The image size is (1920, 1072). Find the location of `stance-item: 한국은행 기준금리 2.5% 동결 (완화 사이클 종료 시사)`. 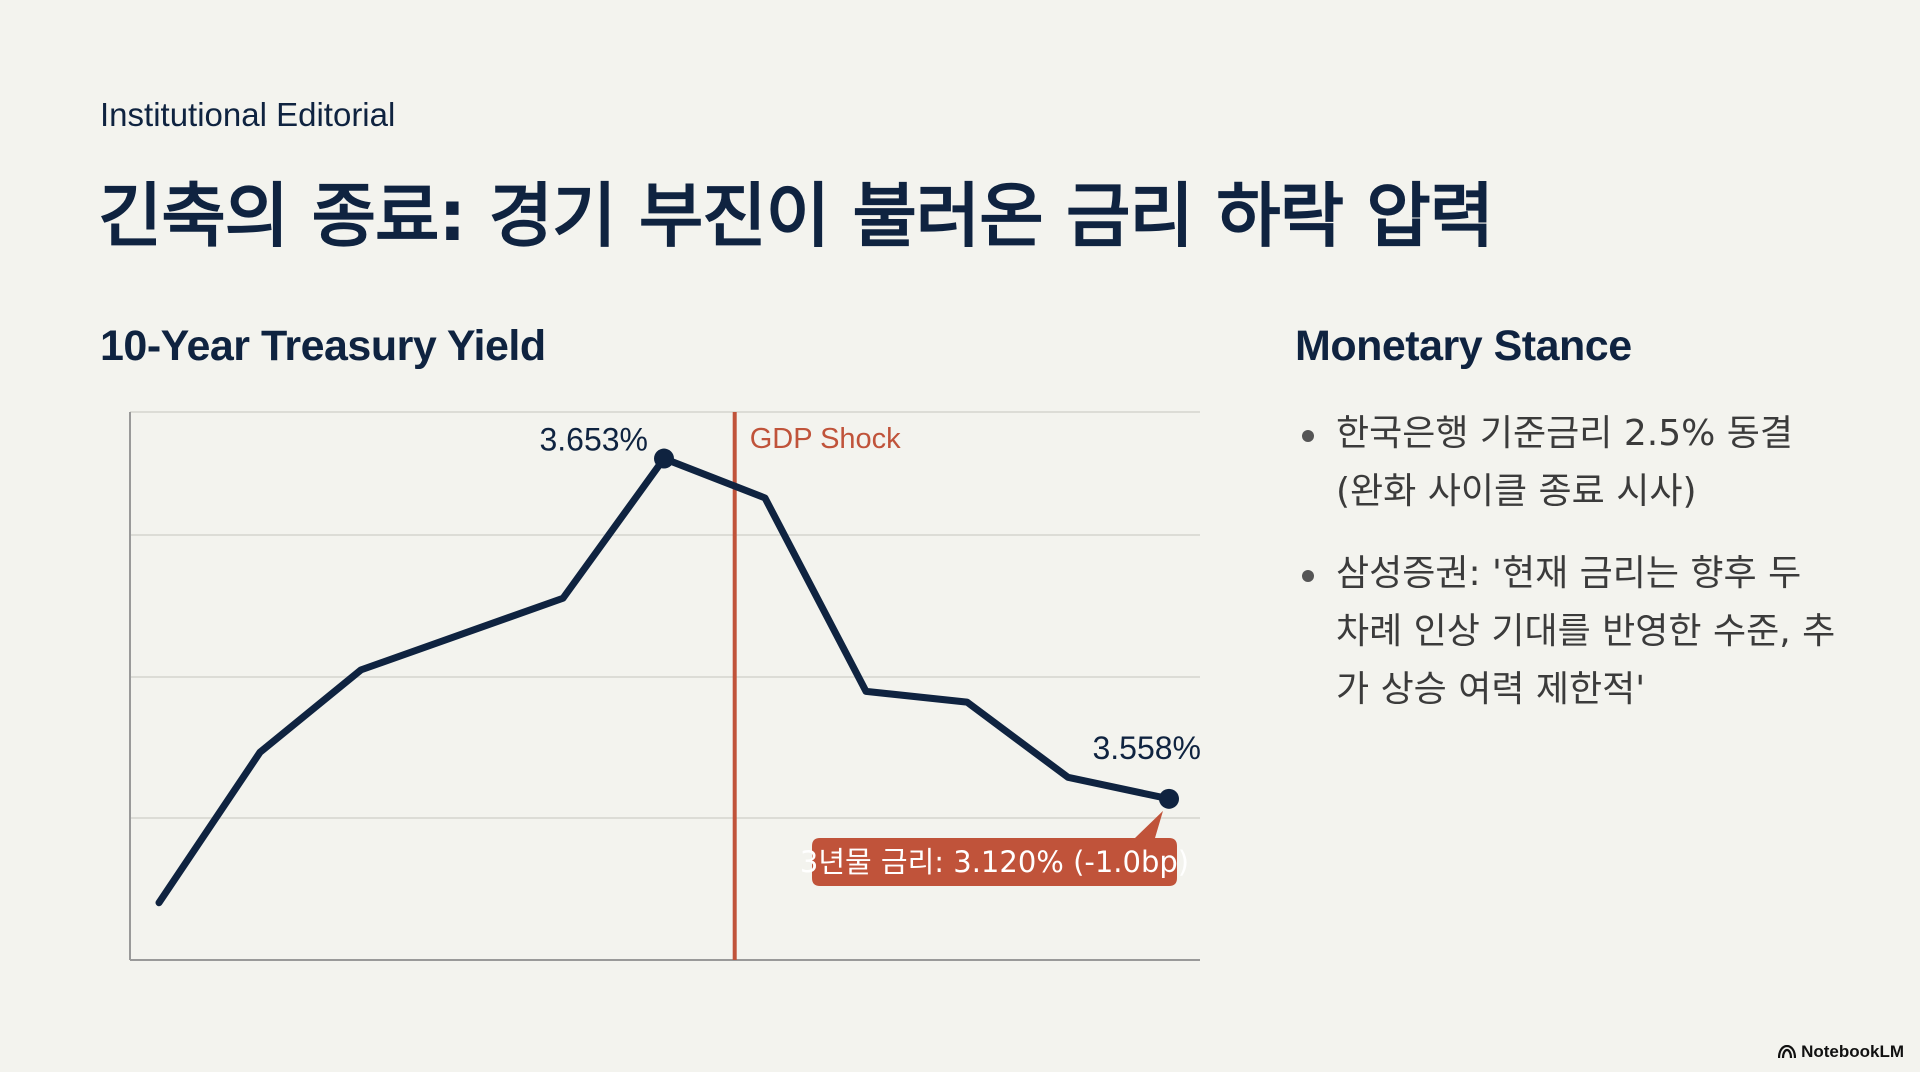

stance-item: 한국은행 기준금리 2.5% 동결 (완화 사이클 종료 시사) is located at coordinates (1570, 463).